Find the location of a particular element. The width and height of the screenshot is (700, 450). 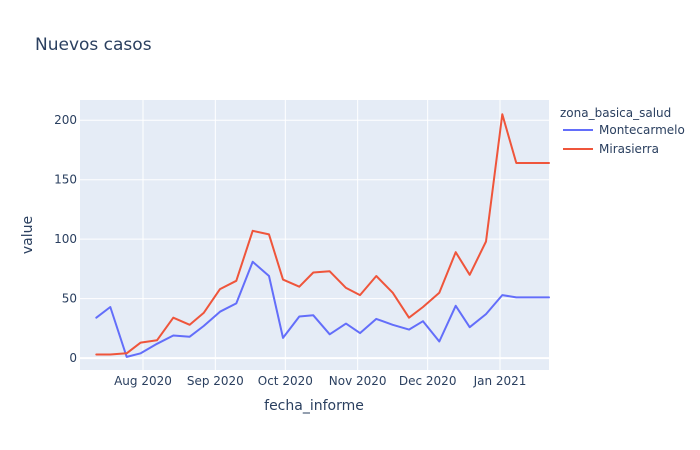

x-tick-label: Nov 2020 is located at coordinates (358, 381).